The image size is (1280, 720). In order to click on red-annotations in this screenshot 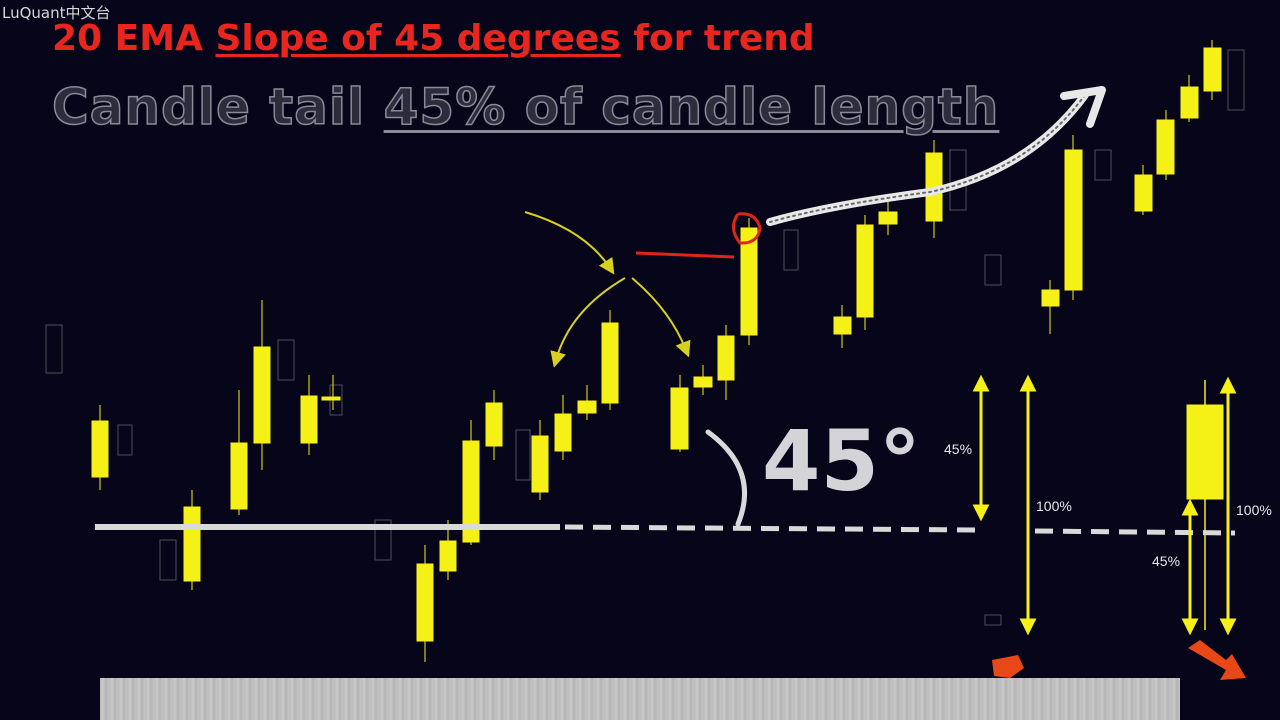, I will do `click(698, 235)`.